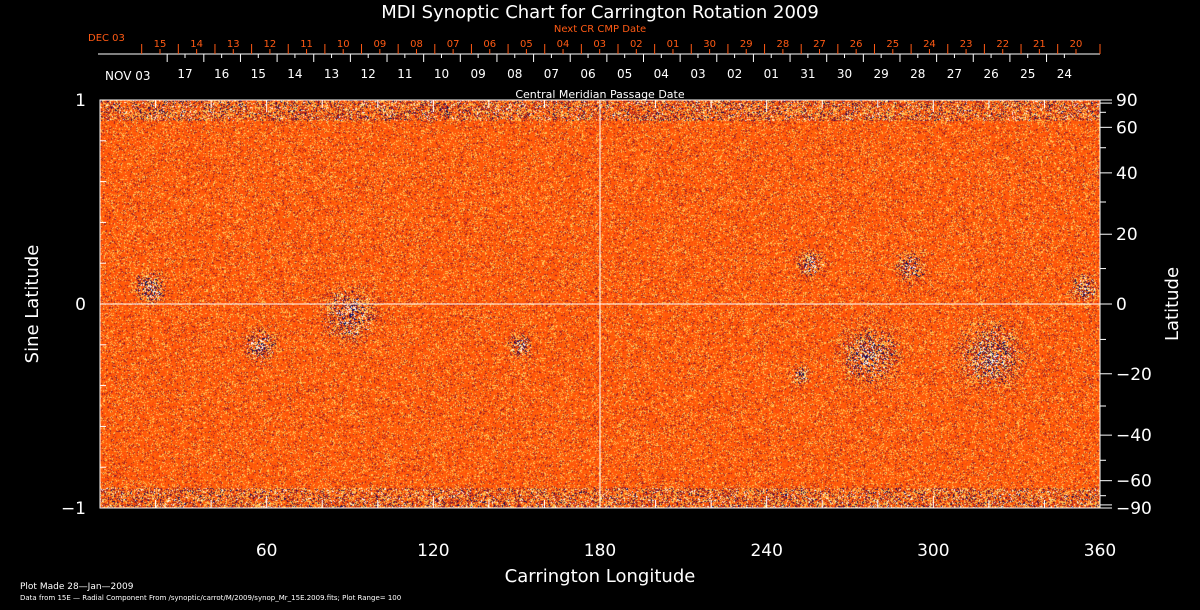 The width and height of the screenshot is (1200, 610). Describe the element at coordinates (221, 74) in the screenshot. I see `cmp-axis-tick-label: 16` at that location.